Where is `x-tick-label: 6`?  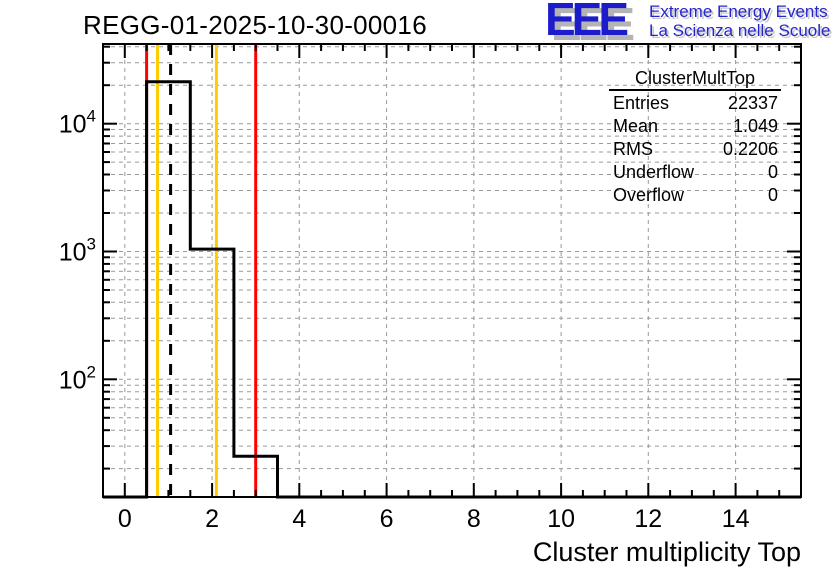 x-tick-label: 6 is located at coordinates (387, 519).